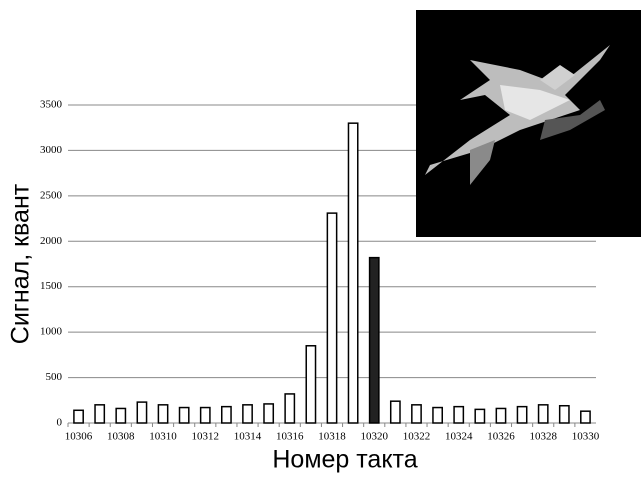 This screenshot has height=477, width=641. I want to click on y-tick-label: 3000, so click(51, 150).